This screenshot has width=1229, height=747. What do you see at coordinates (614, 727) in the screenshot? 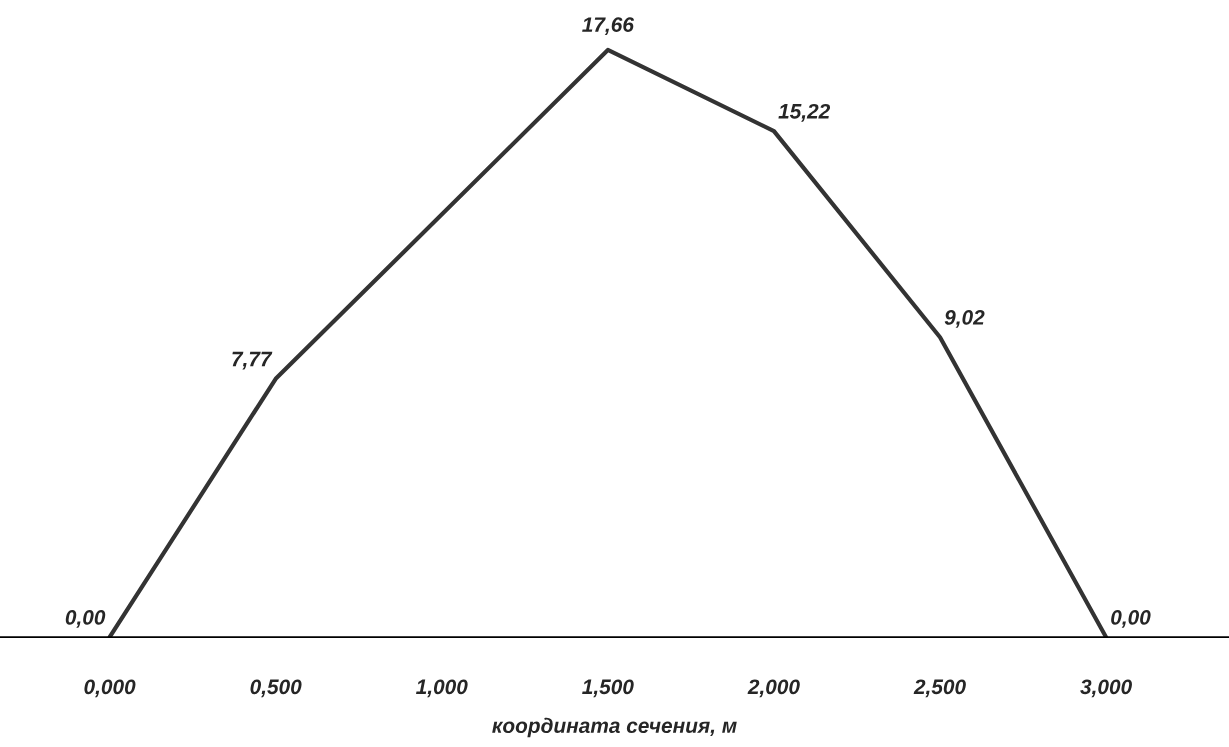
I see `x-axis-title: координата сечения, м` at bounding box center [614, 727].